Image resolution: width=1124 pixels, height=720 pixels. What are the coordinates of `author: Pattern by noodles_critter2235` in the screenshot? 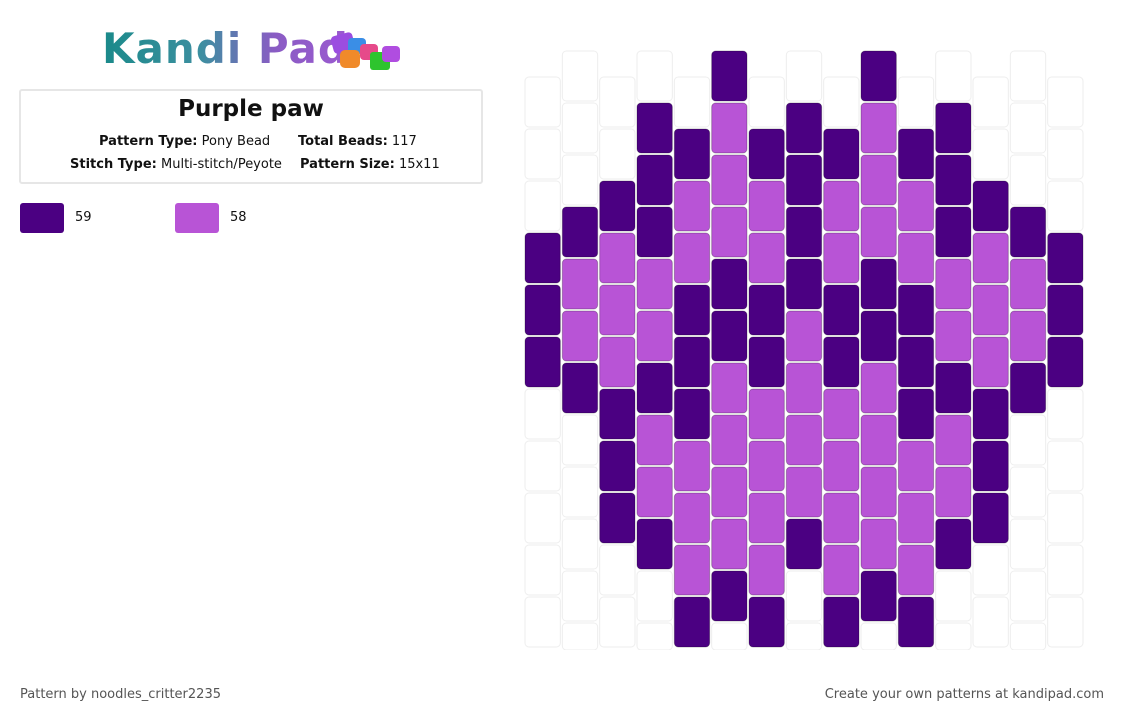 It's located at (120, 694).